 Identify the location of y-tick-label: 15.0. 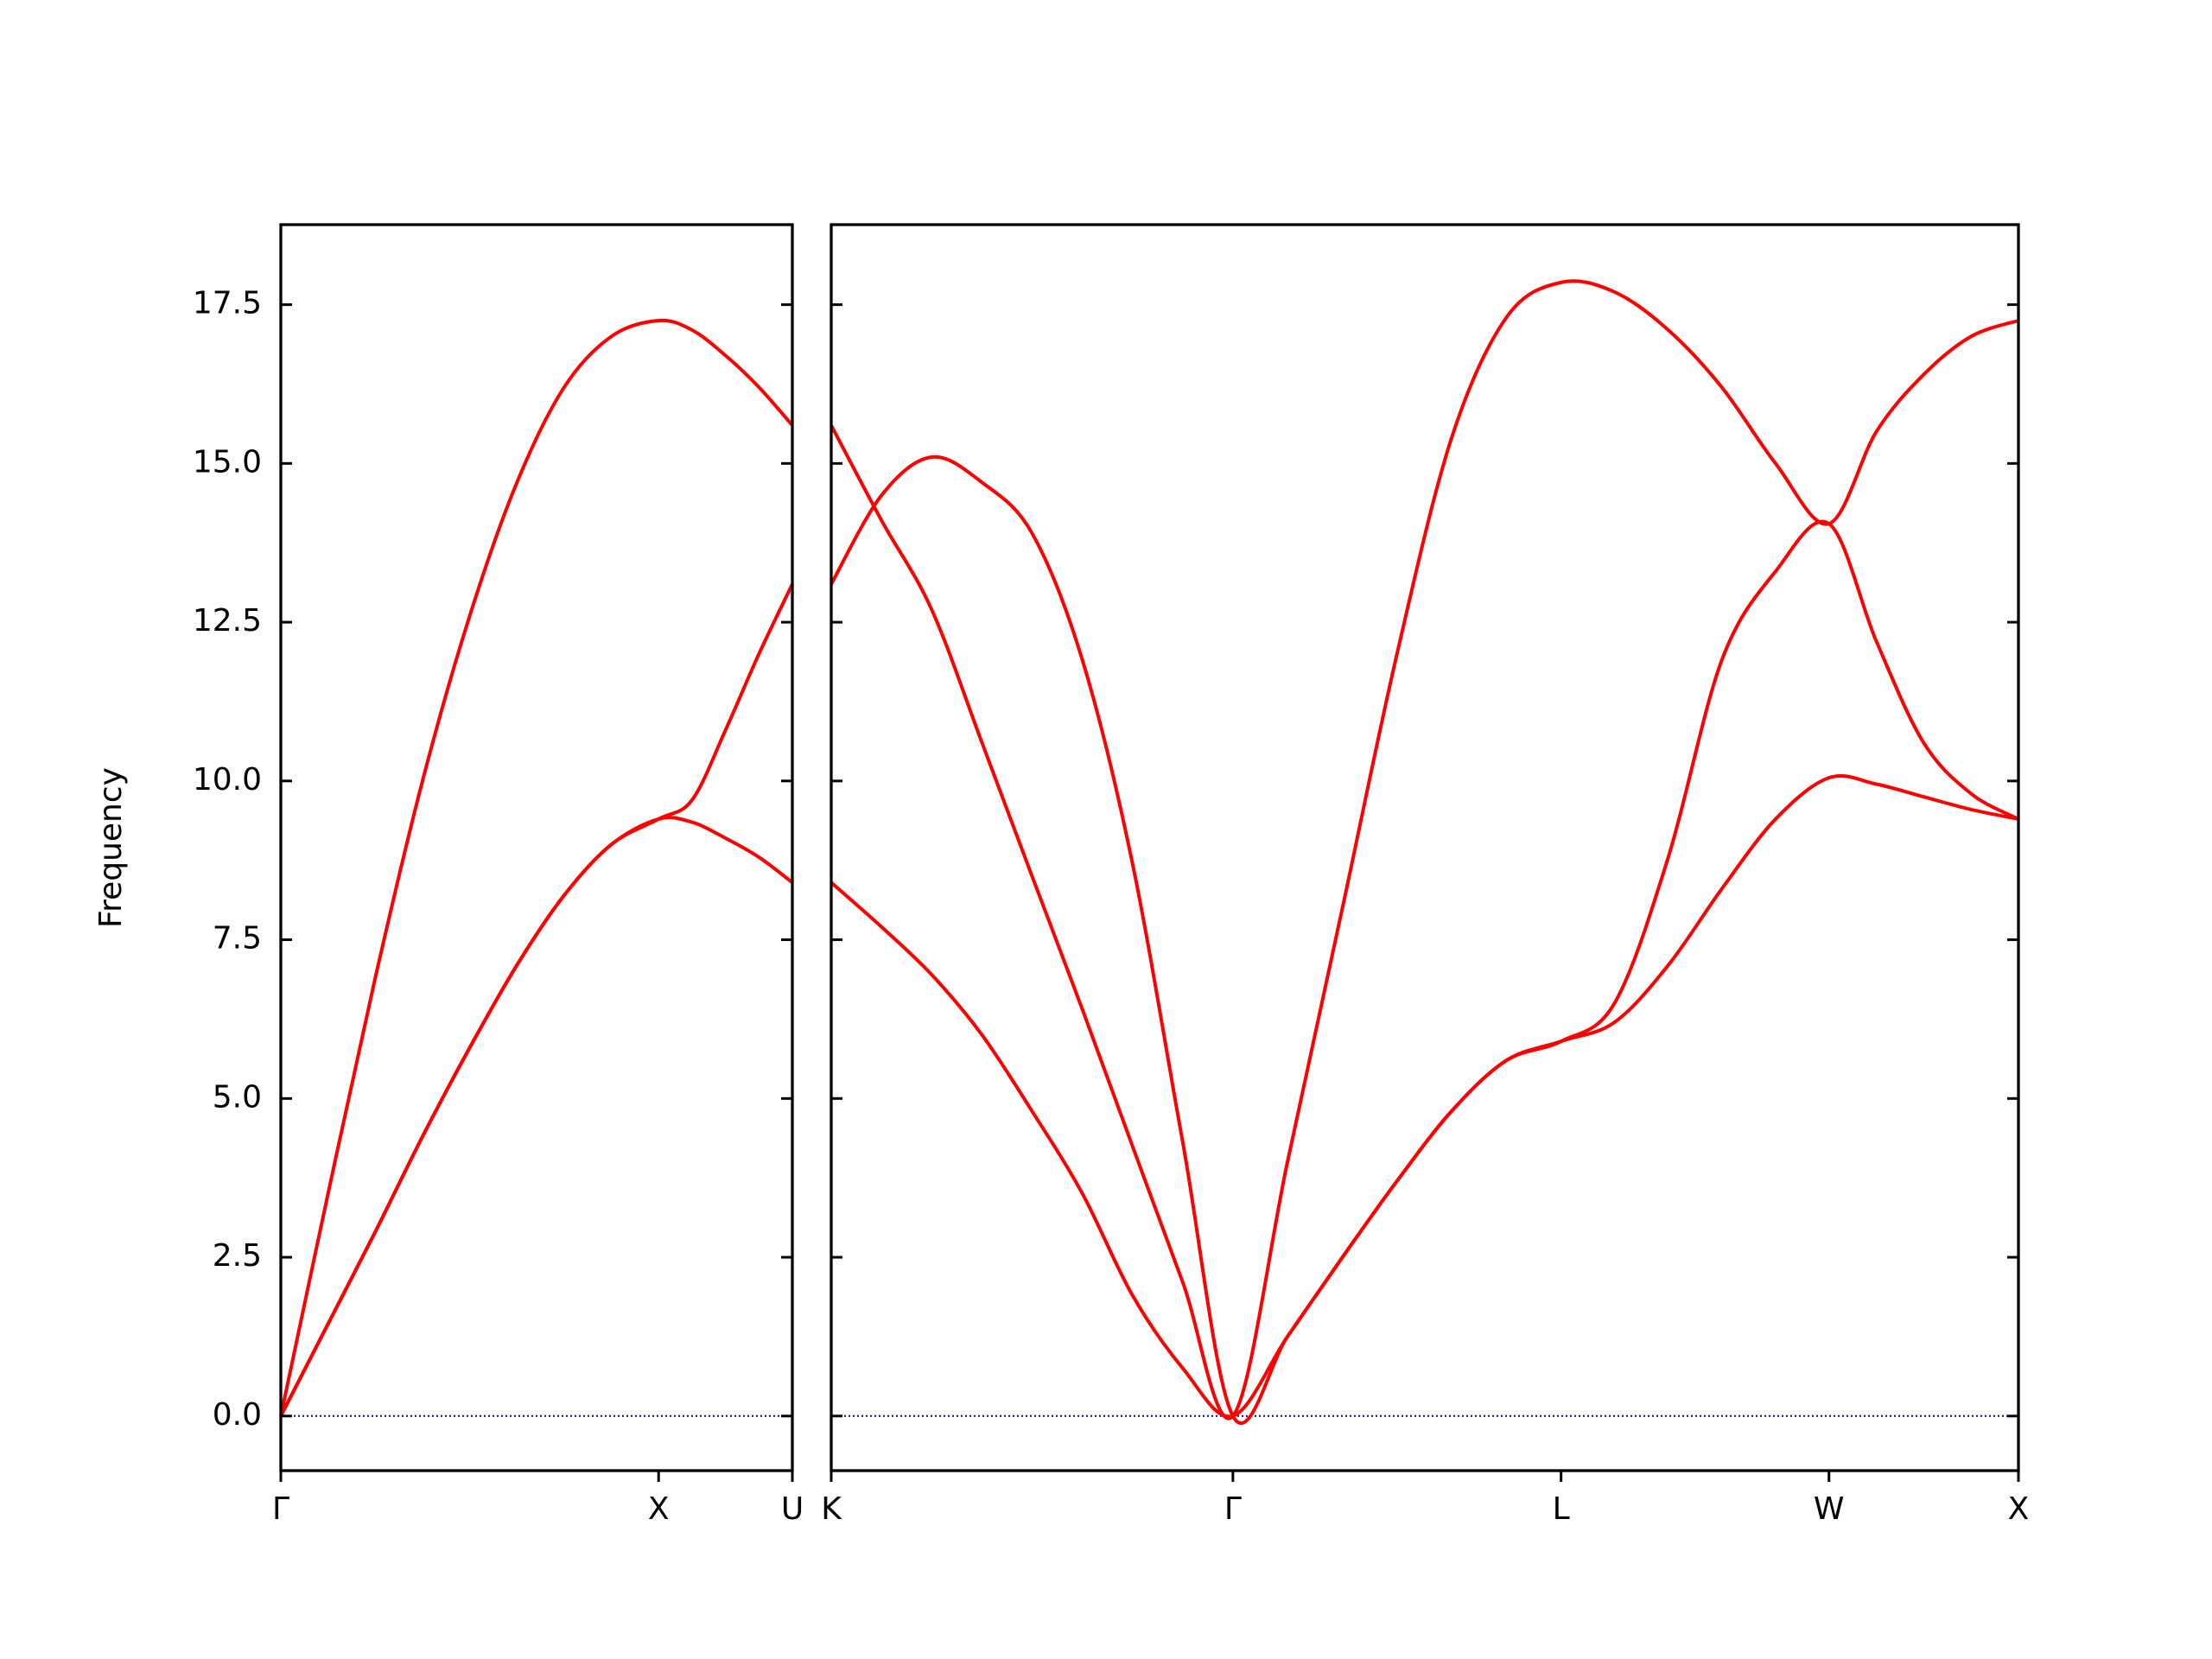
(227, 462).